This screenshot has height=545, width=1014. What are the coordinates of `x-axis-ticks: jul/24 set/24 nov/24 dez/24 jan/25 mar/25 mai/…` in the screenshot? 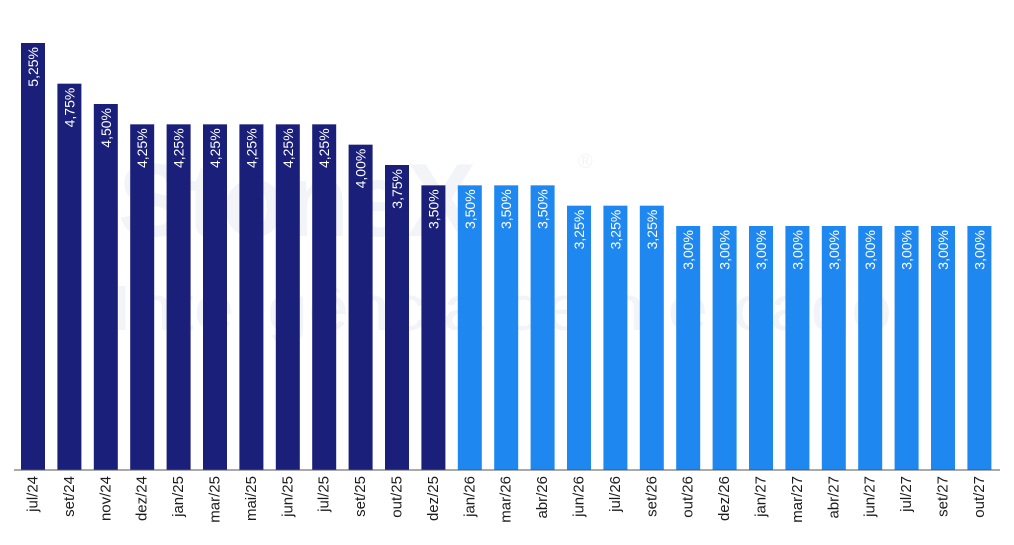 It's located at (506, 499).